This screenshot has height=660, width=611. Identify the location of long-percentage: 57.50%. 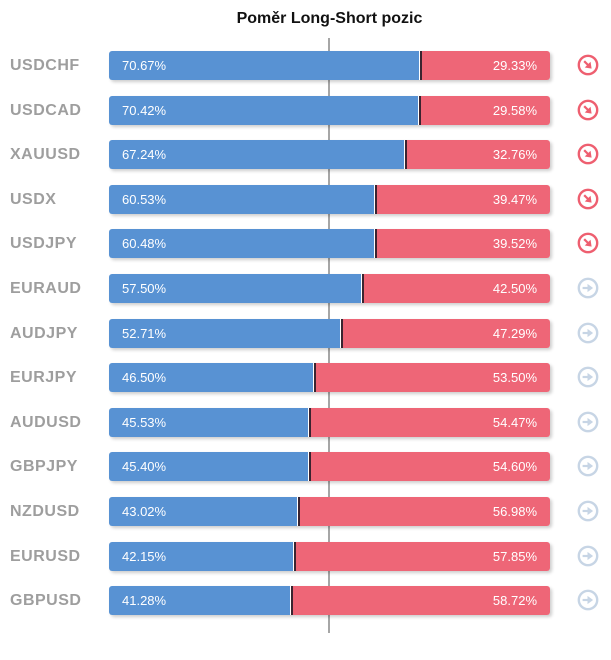
(144, 288).